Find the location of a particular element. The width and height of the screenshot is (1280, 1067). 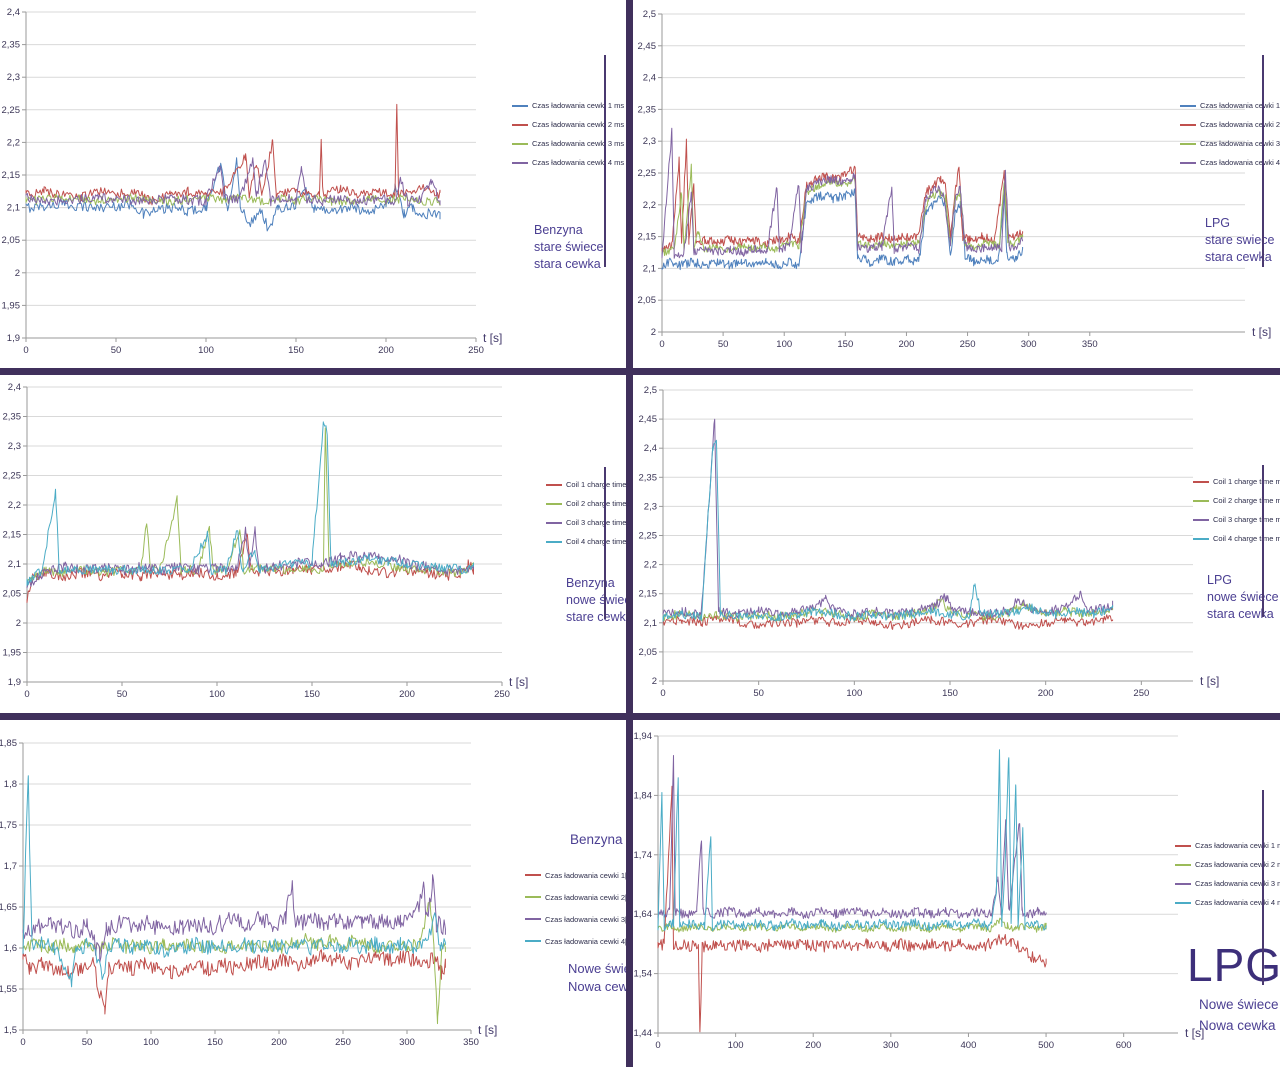

legend-item: Czas ładowania cewki 1 ms is located at coordinates (1230, 105).